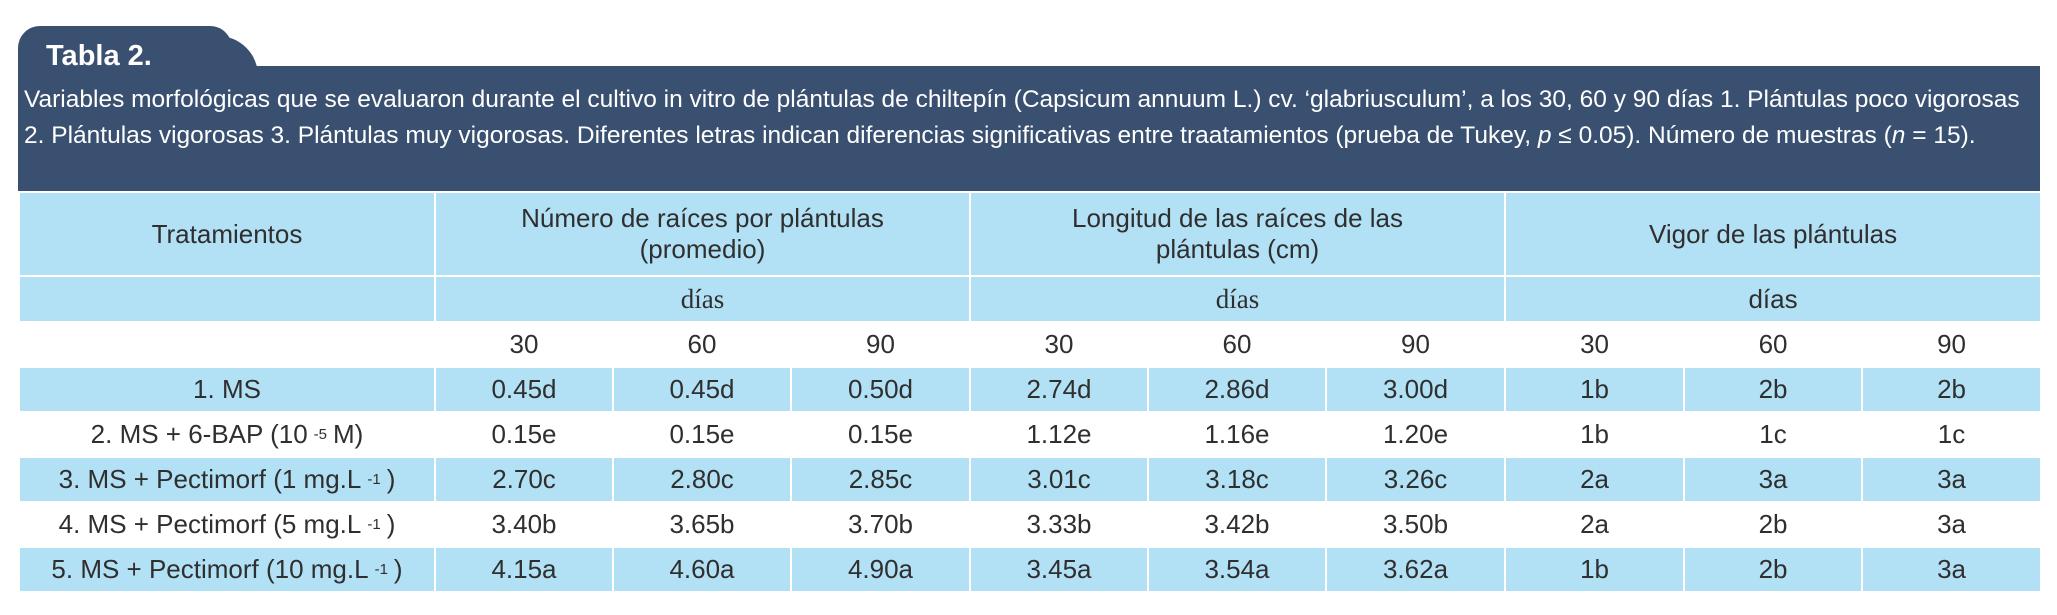 The width and height of the screenshot is (2057, 615). Describe the element at coordinates (227, 299) in the screenshot. I see `dias-empty` at that location.